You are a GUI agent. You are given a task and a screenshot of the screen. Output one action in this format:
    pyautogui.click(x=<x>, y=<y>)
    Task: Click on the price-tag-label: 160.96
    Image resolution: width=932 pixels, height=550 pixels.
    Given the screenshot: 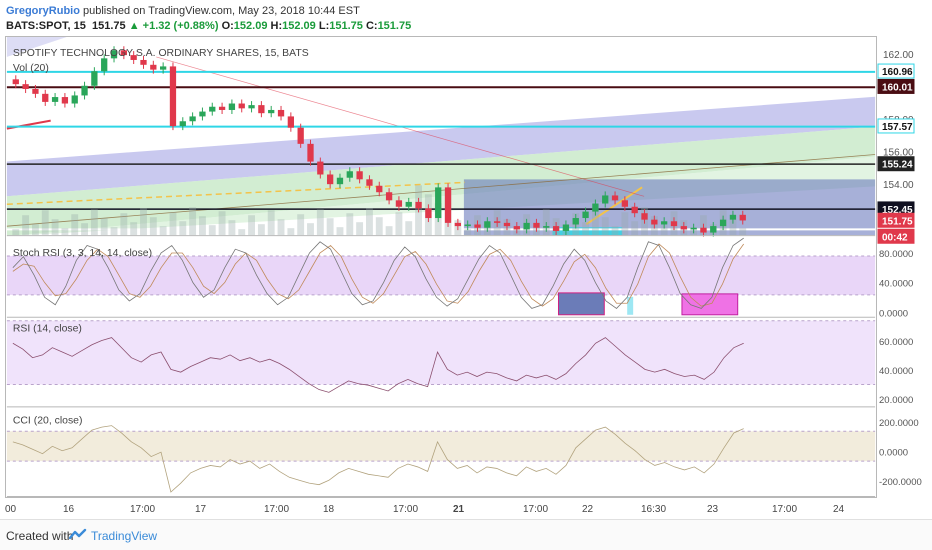 What is the action you would take?
    pyautogui.click(x=897, y=72)
    